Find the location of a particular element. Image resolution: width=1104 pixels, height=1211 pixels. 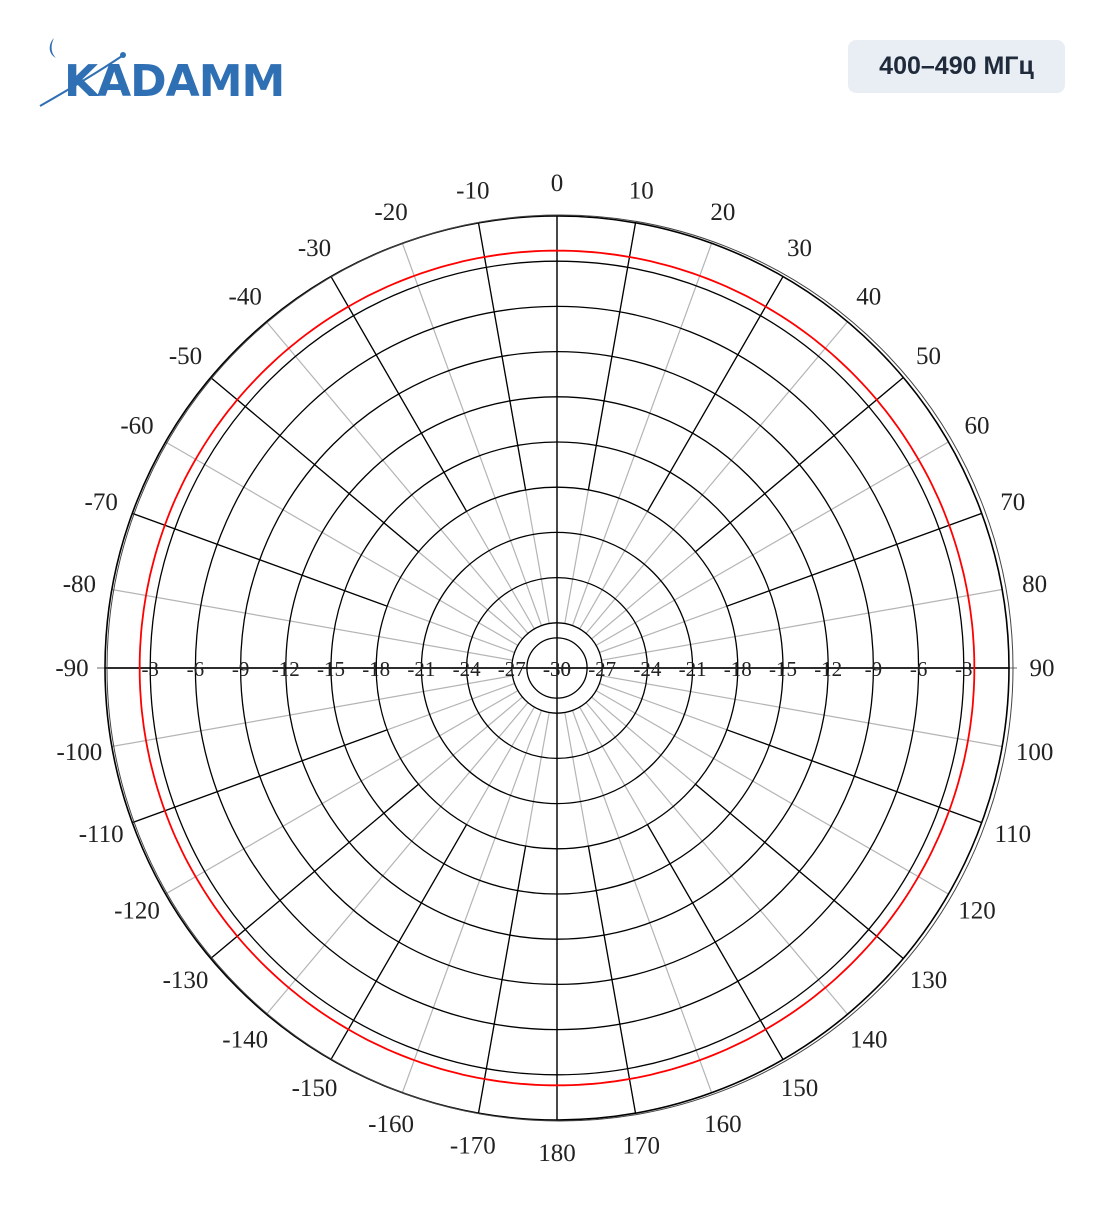

angle-tick-label: 60 is located at coordinates (977, 426).